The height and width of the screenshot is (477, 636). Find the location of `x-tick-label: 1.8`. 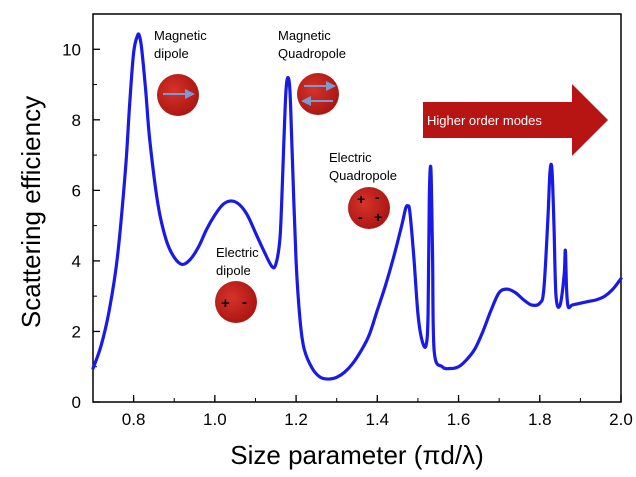

x-tick-label: 1.8 is located at coordinates (540, 419).